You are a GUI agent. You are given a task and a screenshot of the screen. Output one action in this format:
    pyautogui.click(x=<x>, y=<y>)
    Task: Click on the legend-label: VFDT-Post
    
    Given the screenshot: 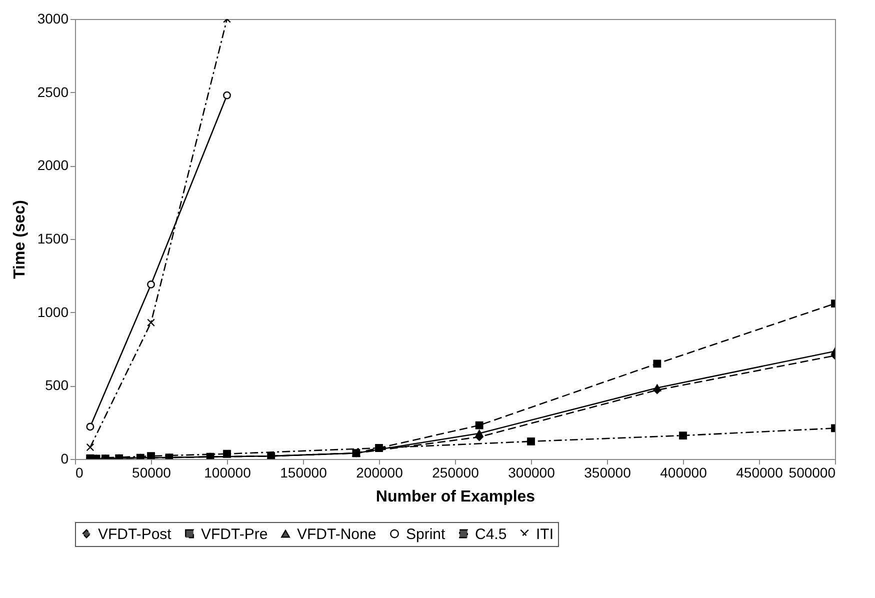 What is the action you would take?
    pyautogui.click(x=135, y=534)
    